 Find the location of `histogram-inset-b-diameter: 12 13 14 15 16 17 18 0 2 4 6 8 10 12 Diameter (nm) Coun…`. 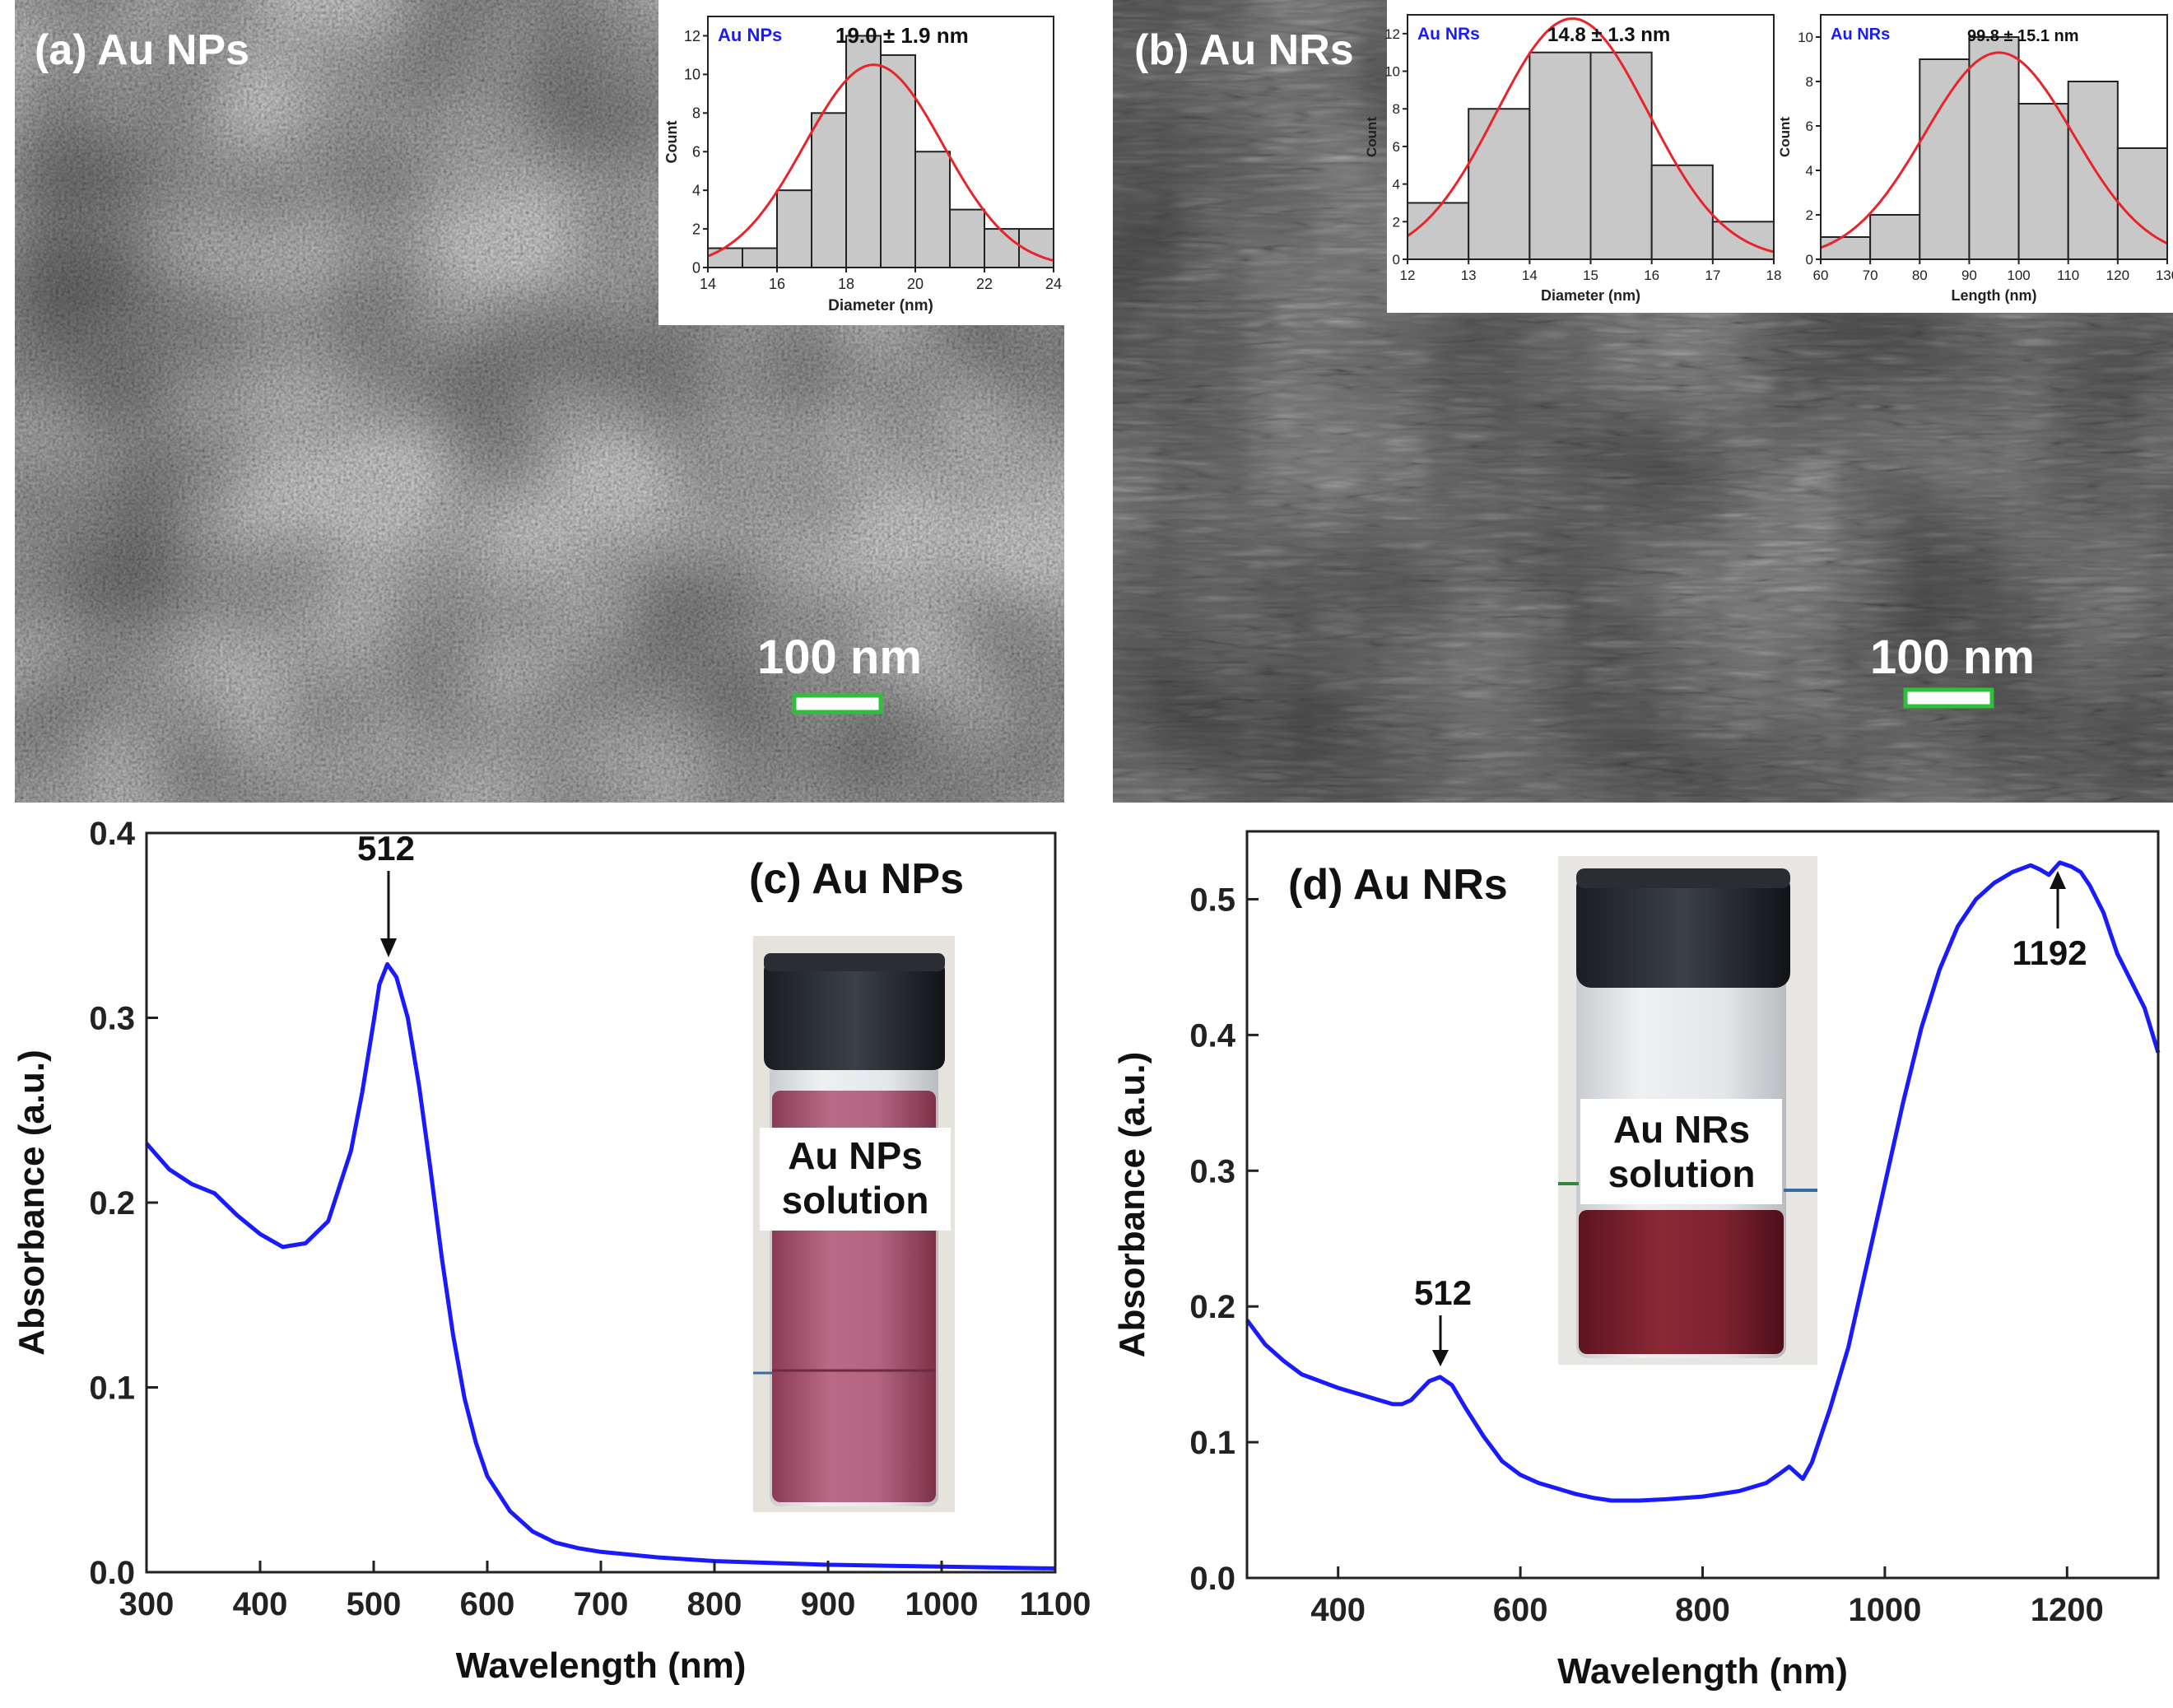

histogram-inset-b-diameter: 12 13 14 15 16 17 18 0 2 4 6 8 10 12 Diameter (nm) Coun… is located at coordinates (1573, 159).